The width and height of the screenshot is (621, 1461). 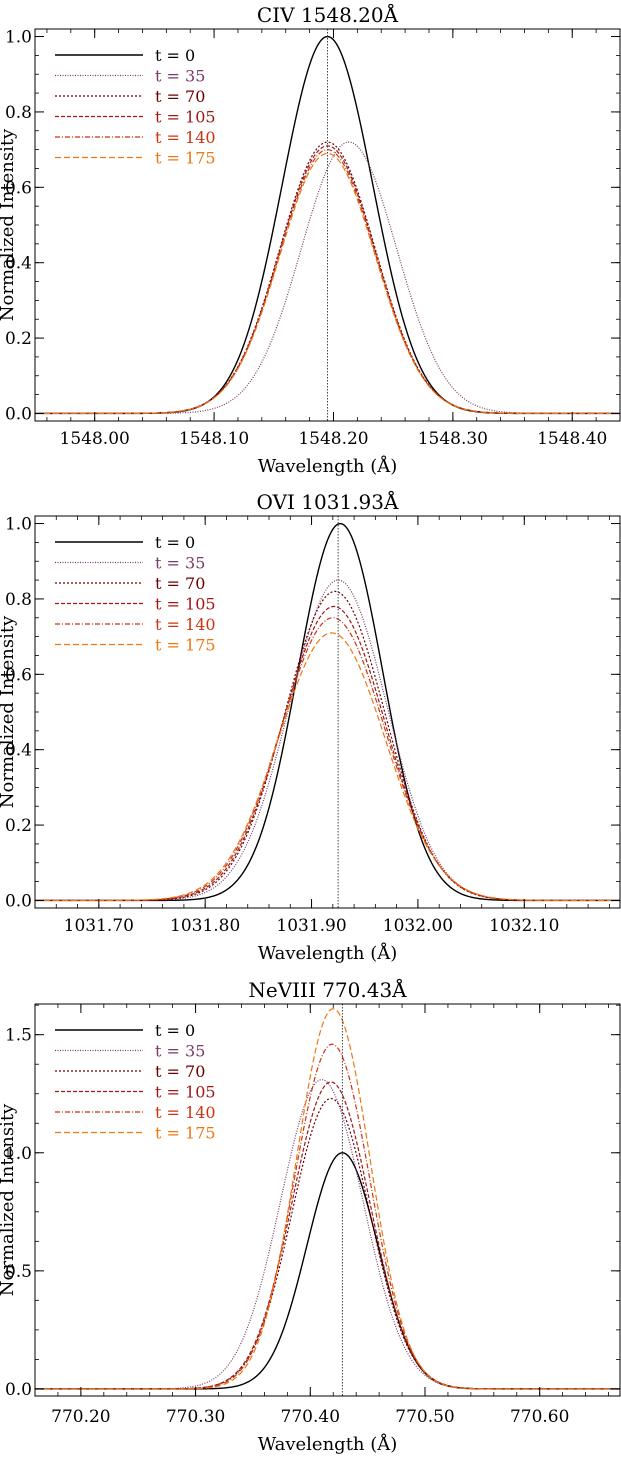 I want to click on chart-title: NeVIII 770.43Å, so click(x=327, y=989).